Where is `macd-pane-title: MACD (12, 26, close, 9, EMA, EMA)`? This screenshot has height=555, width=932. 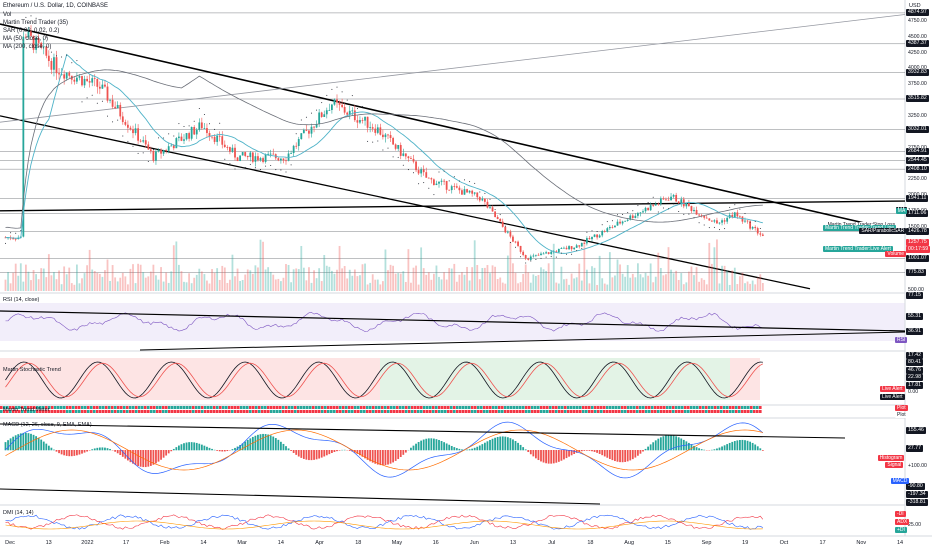
macd-pane-title: MACD (12, 26, close, 9, EMA, EMA) is located at coordinates (47, 425).